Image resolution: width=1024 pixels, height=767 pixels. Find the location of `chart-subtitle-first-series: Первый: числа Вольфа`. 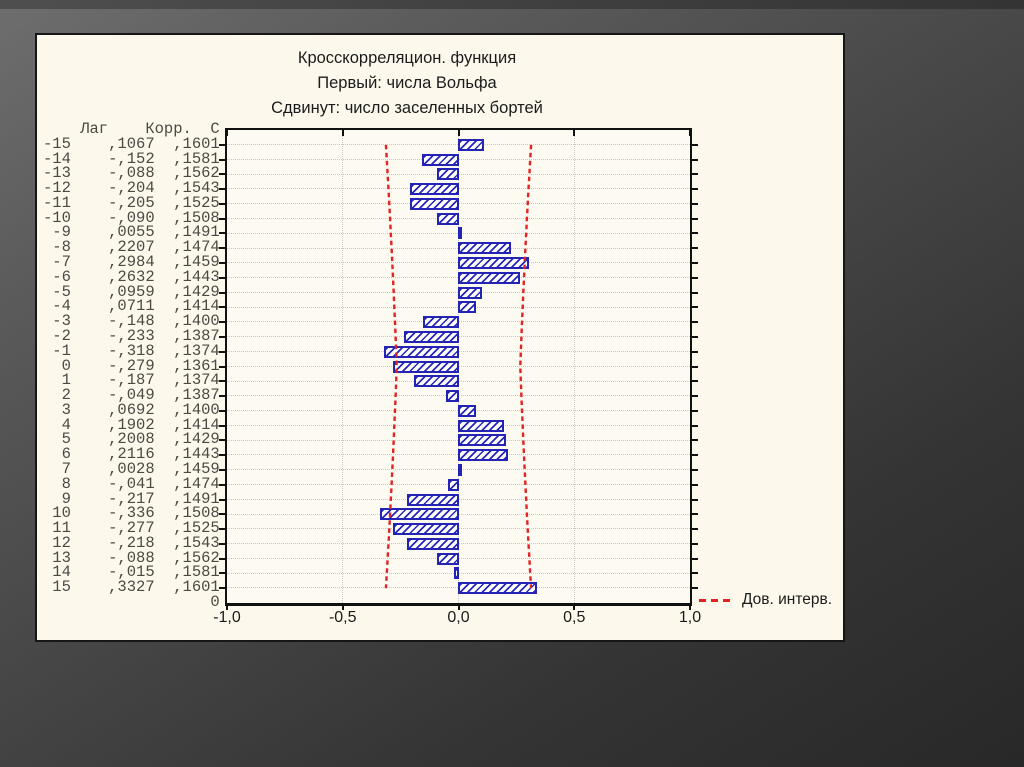

chart-subtitle-first-series: Первый: числа Вольфа is located at coordinates (407, 83).